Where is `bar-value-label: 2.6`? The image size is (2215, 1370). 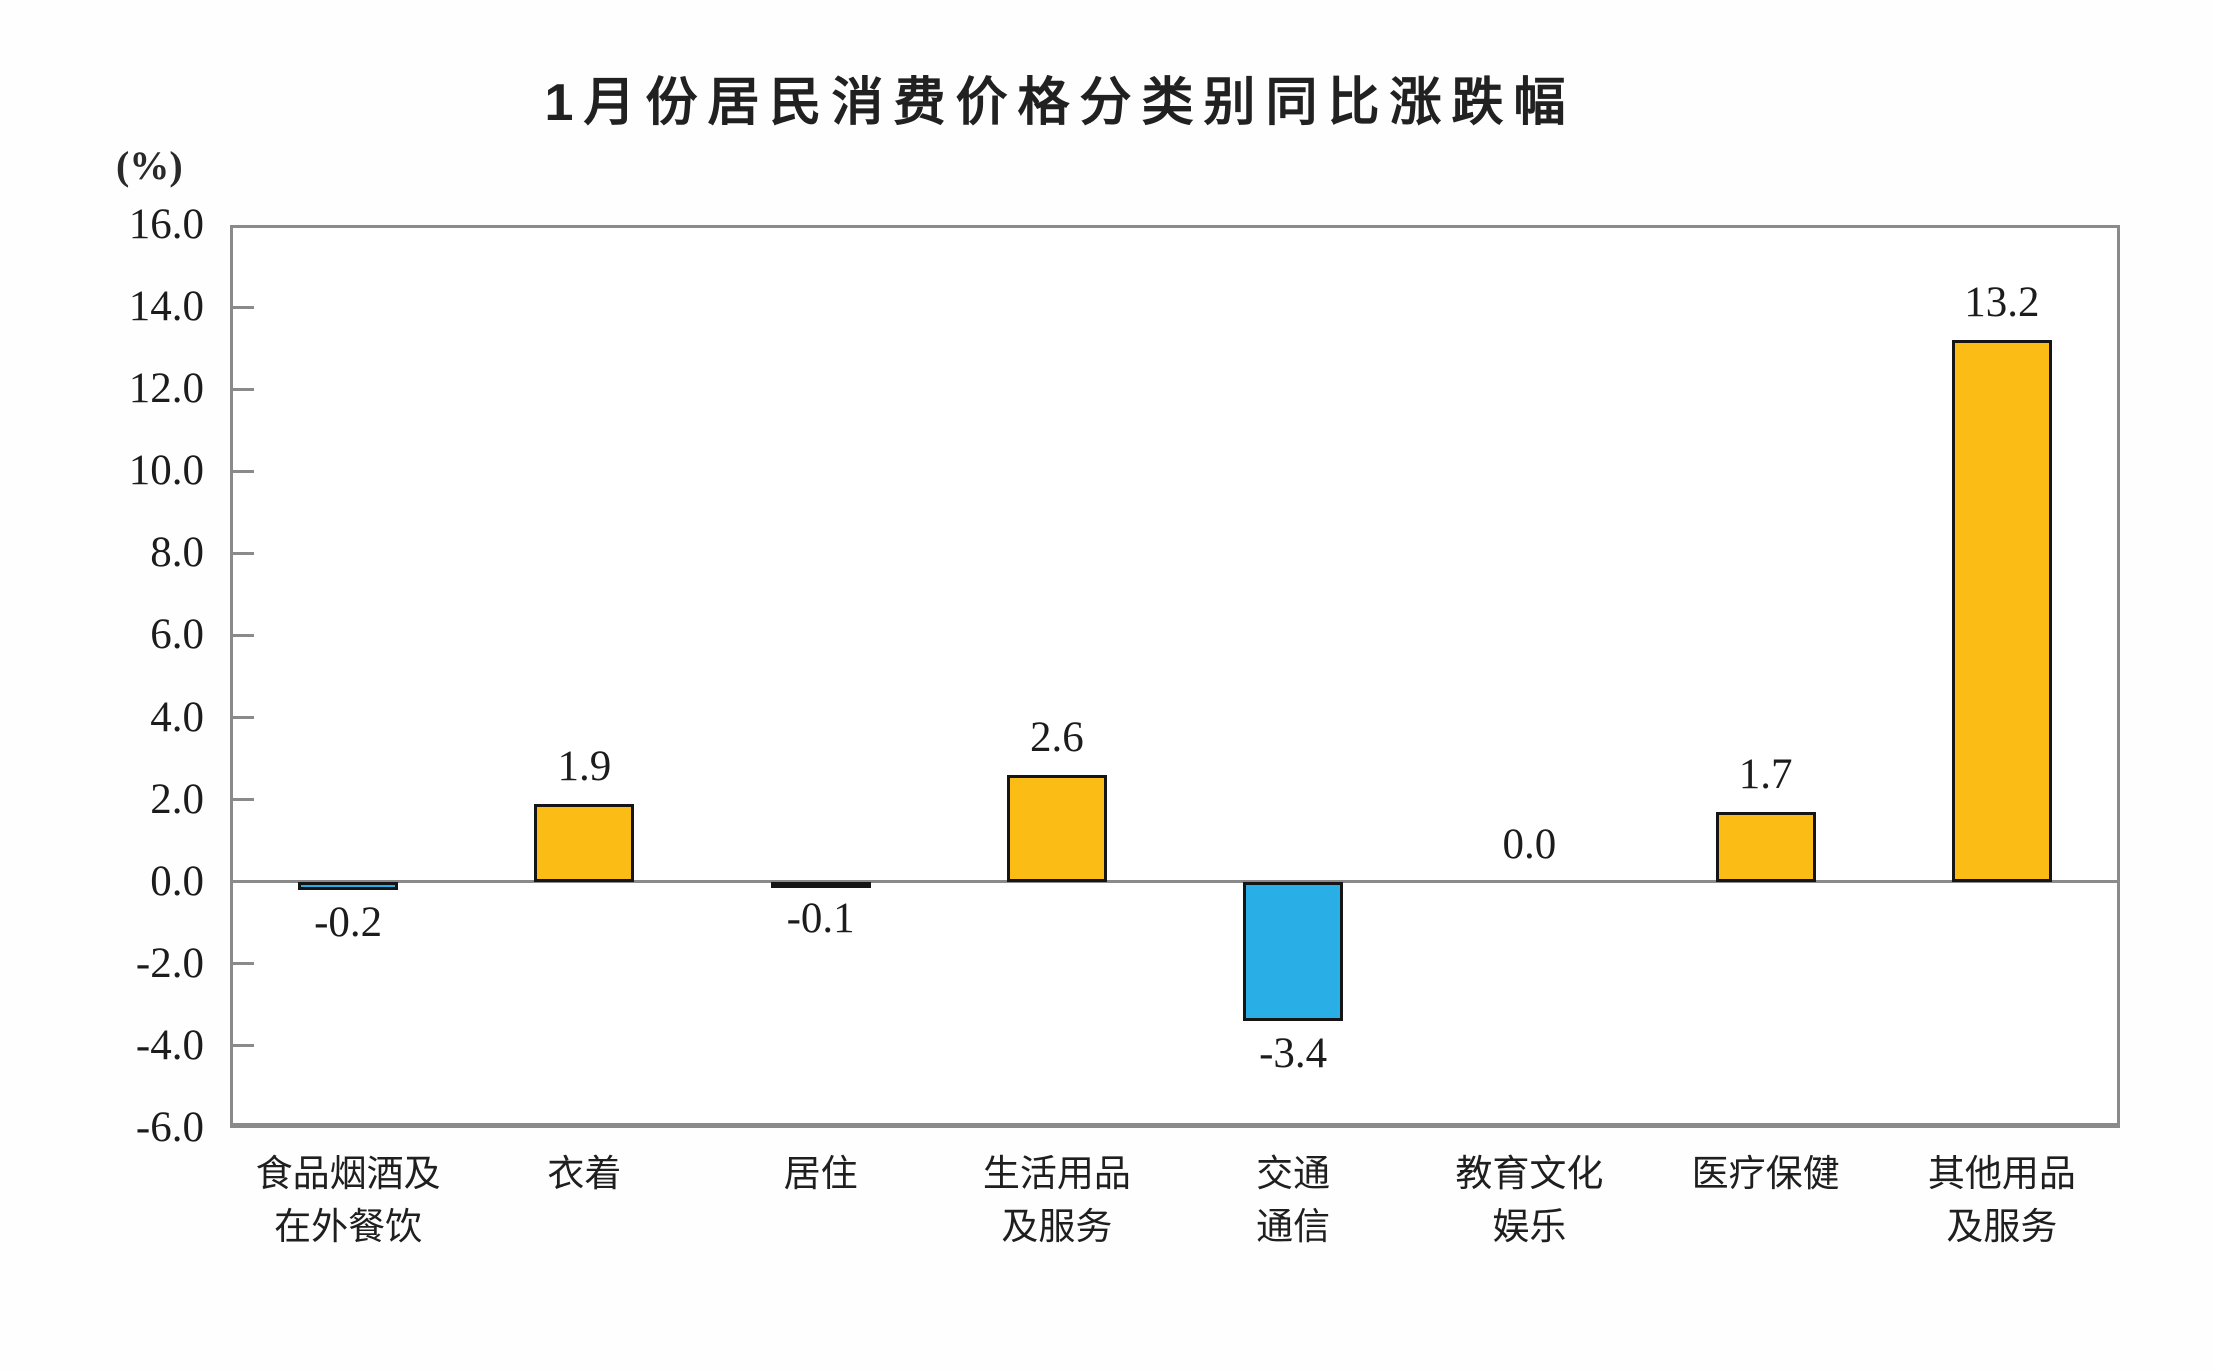 bar-value-label: 2.6 is located at coordinates (1057, 737).